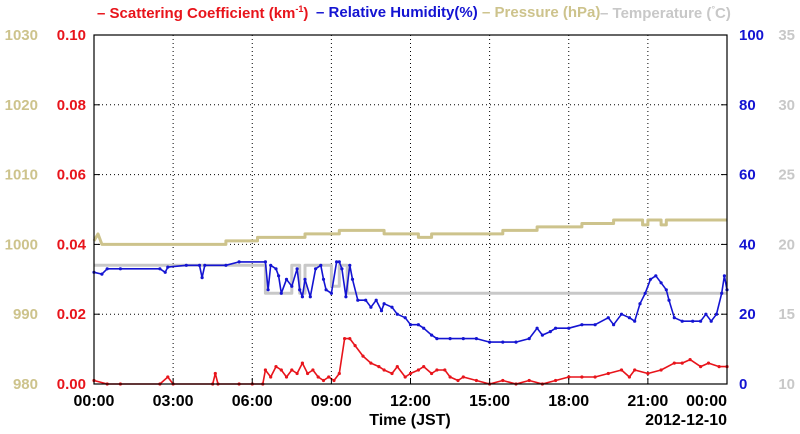  What do you see at coordinates (403, 12) in the screenshot?
I see `legend-humidity-text: Relative Humidity(%)` at bounding box center [403, 12].